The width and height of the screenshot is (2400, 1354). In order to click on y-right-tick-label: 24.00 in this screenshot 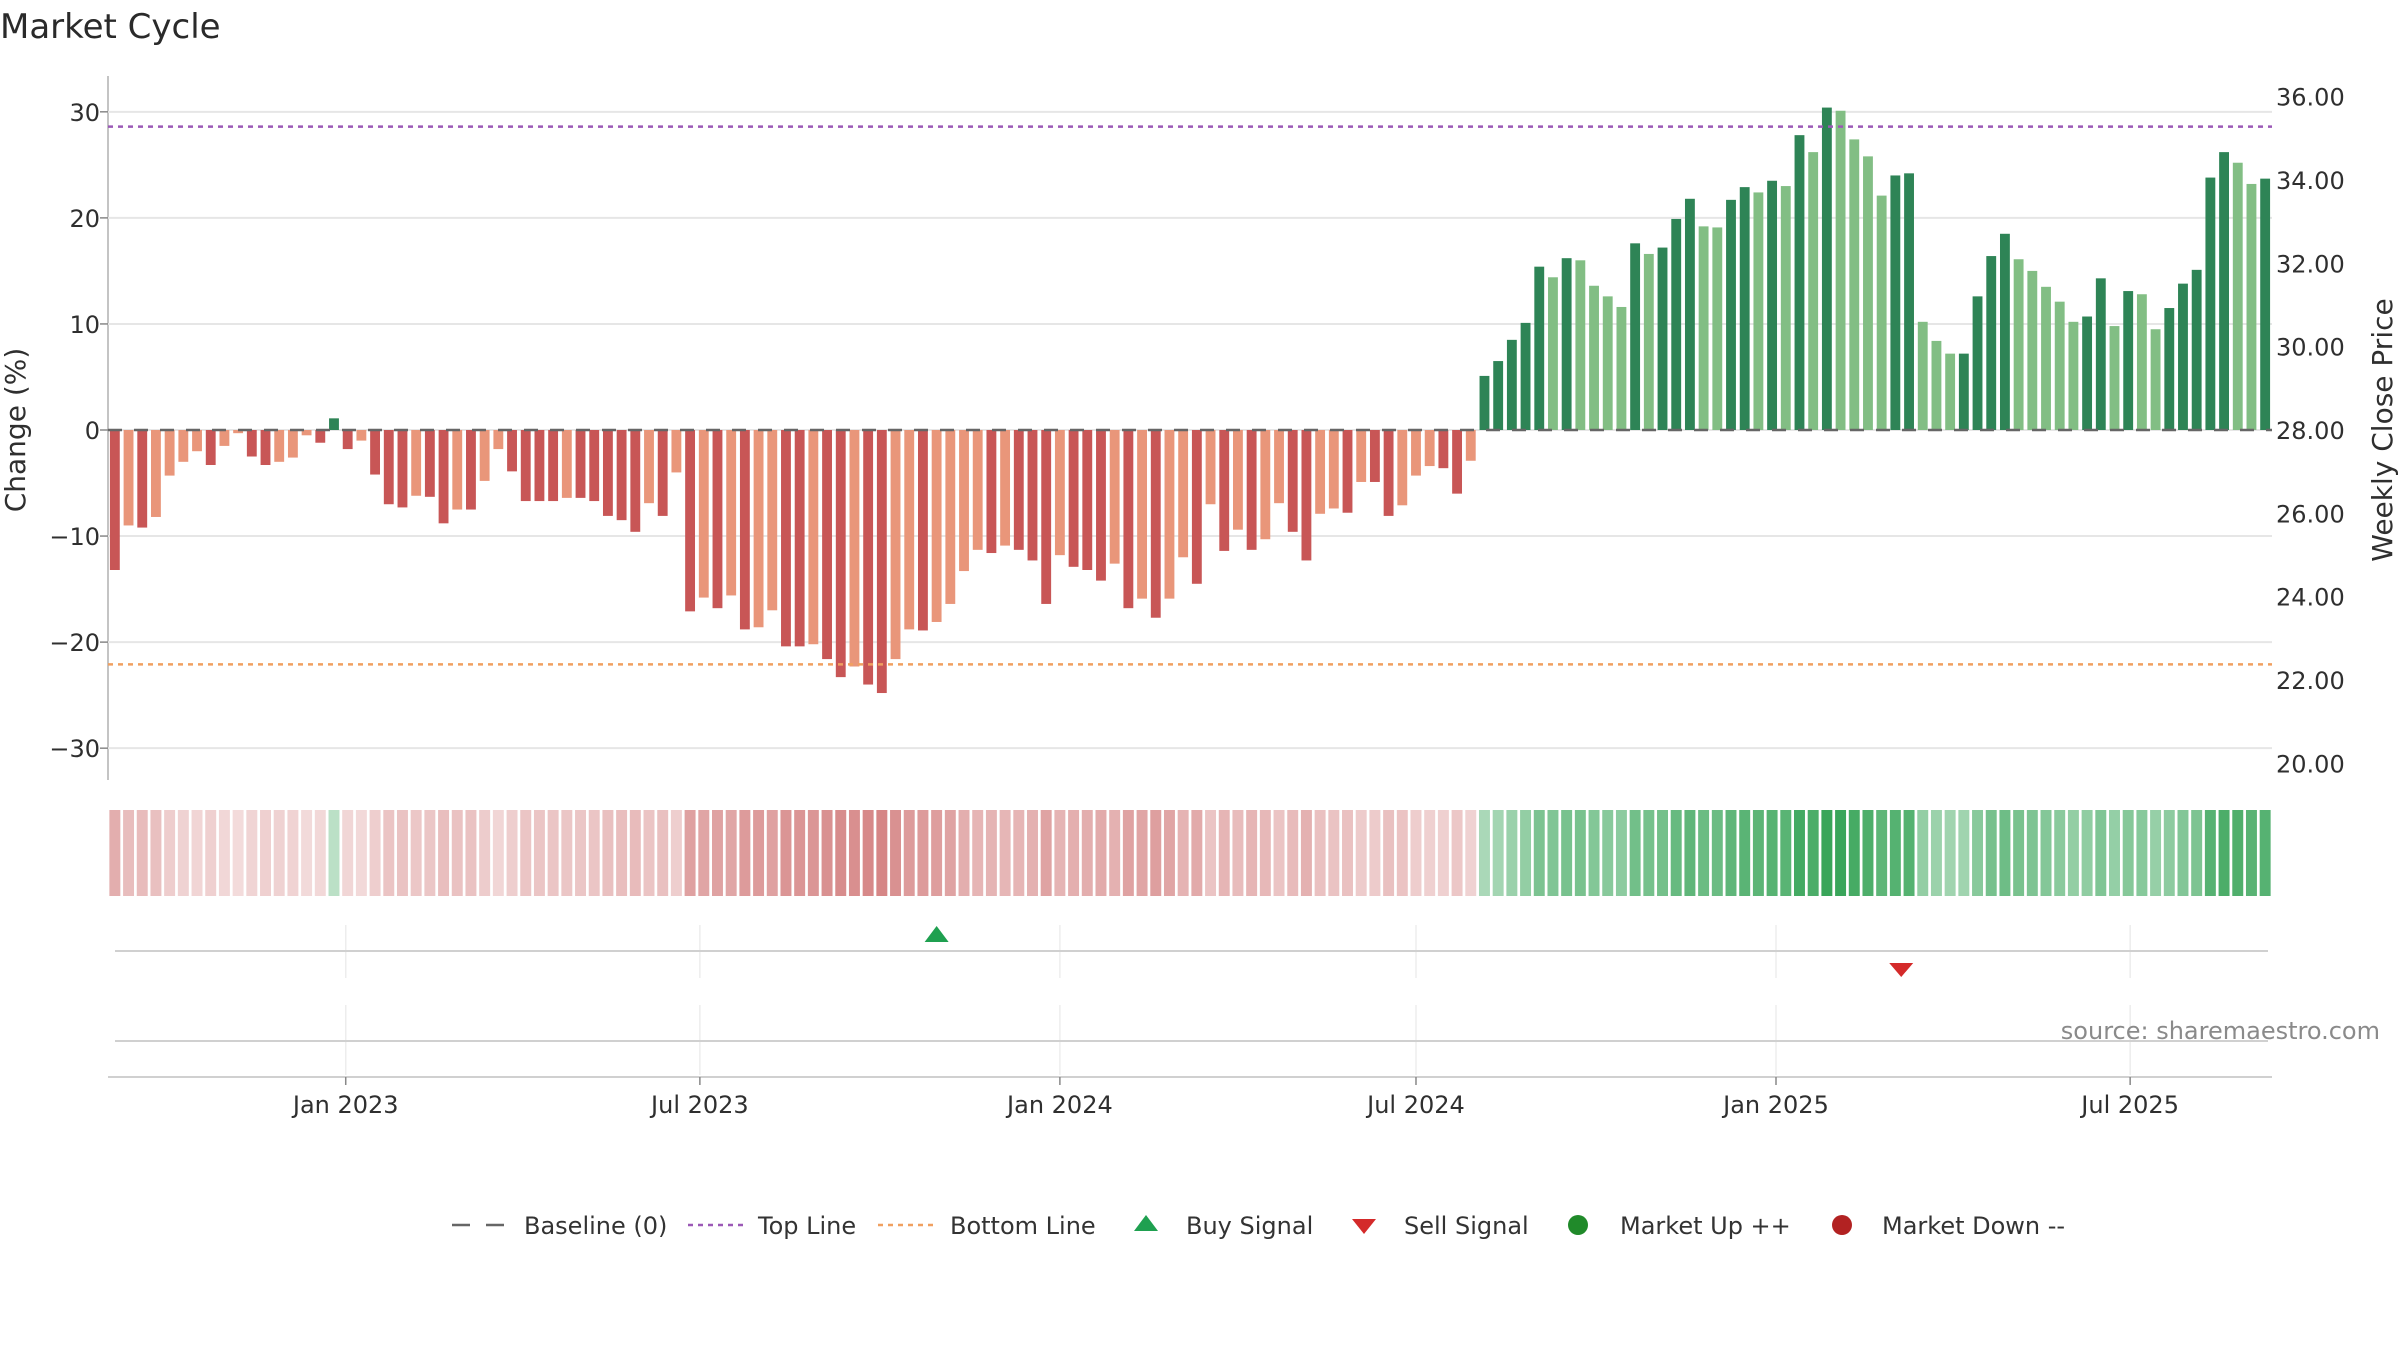, I will do `click(2310, 598)`.